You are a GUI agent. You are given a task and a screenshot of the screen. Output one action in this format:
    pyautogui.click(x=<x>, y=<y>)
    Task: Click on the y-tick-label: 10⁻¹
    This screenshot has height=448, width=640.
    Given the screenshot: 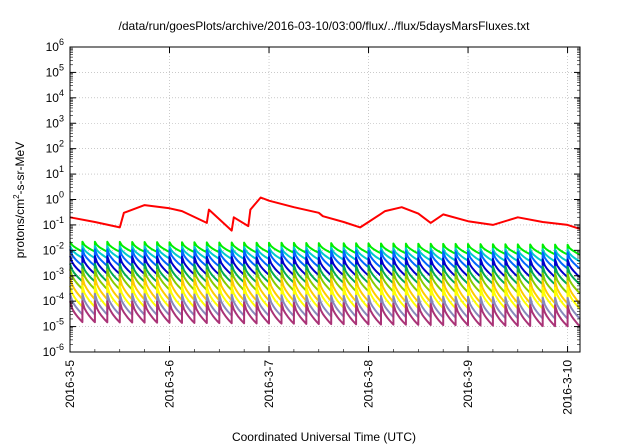 What is the action you would take?
    pyautogui.click(x=53, y=223)
    